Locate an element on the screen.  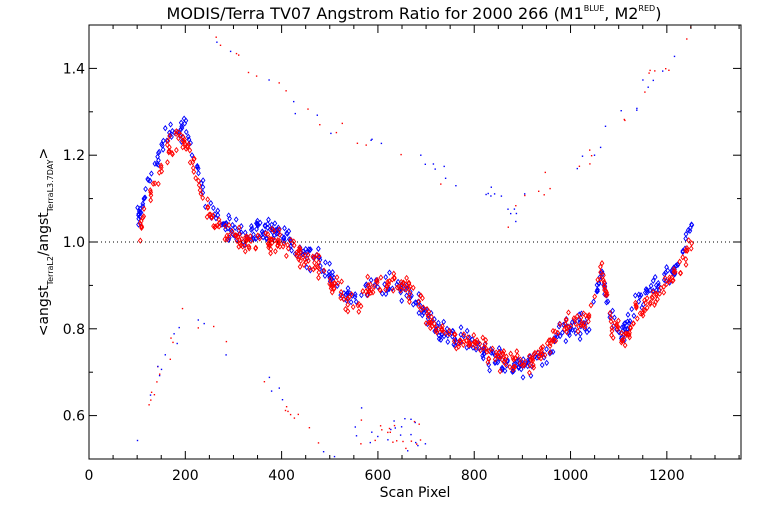
x-tick-label: 1000 is located at coordinates (571, 476).